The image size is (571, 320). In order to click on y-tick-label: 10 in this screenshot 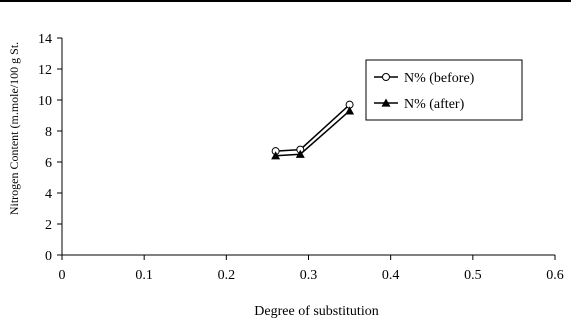, I will do `click(45, 101)`.